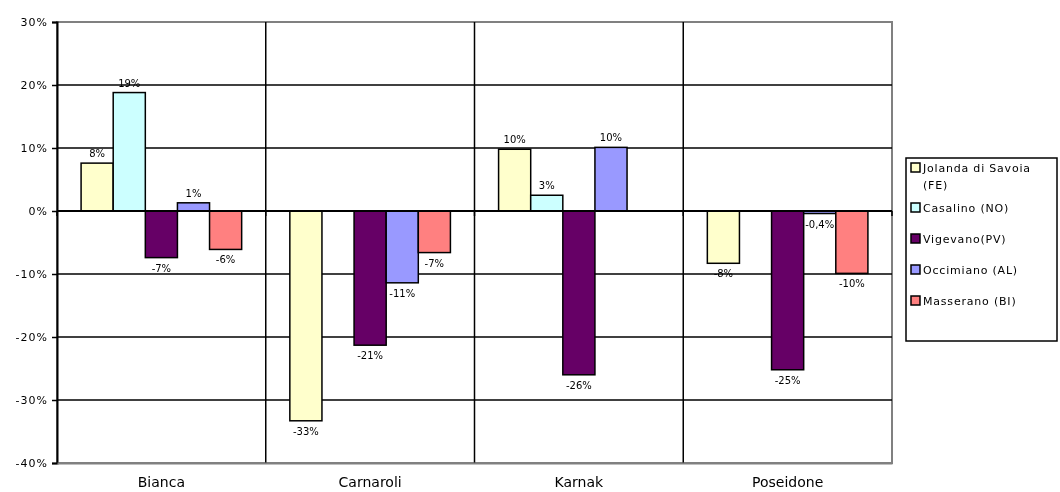  Describe the element at coordinates (305, 431) in the screenshot. I see `data-label: -33%` at that location.